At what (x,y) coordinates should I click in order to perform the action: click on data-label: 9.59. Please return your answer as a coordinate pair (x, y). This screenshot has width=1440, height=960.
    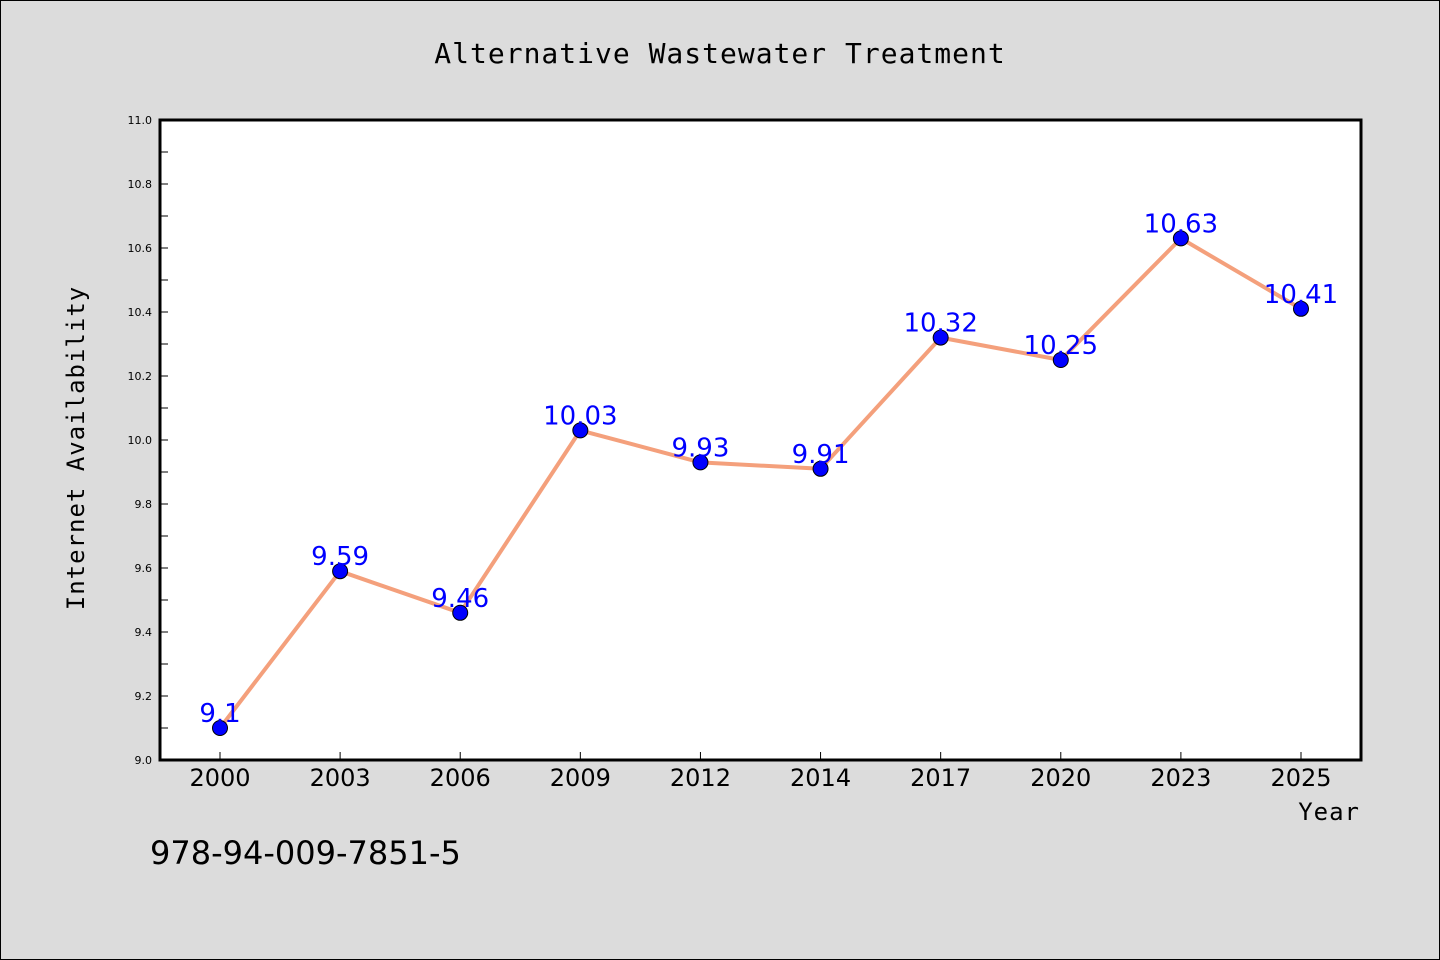
    Looking at the image, I should click on (340, 557).